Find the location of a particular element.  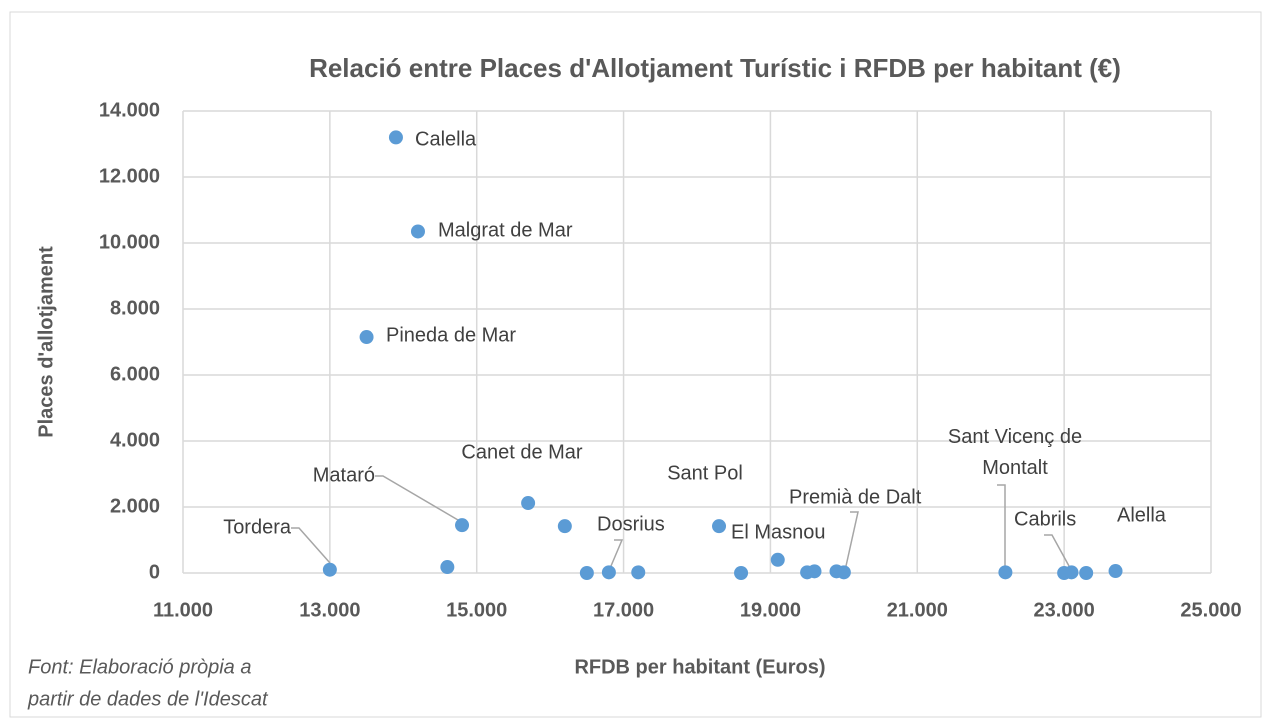

point-label: Mataró is located at coordinates (344, 475).